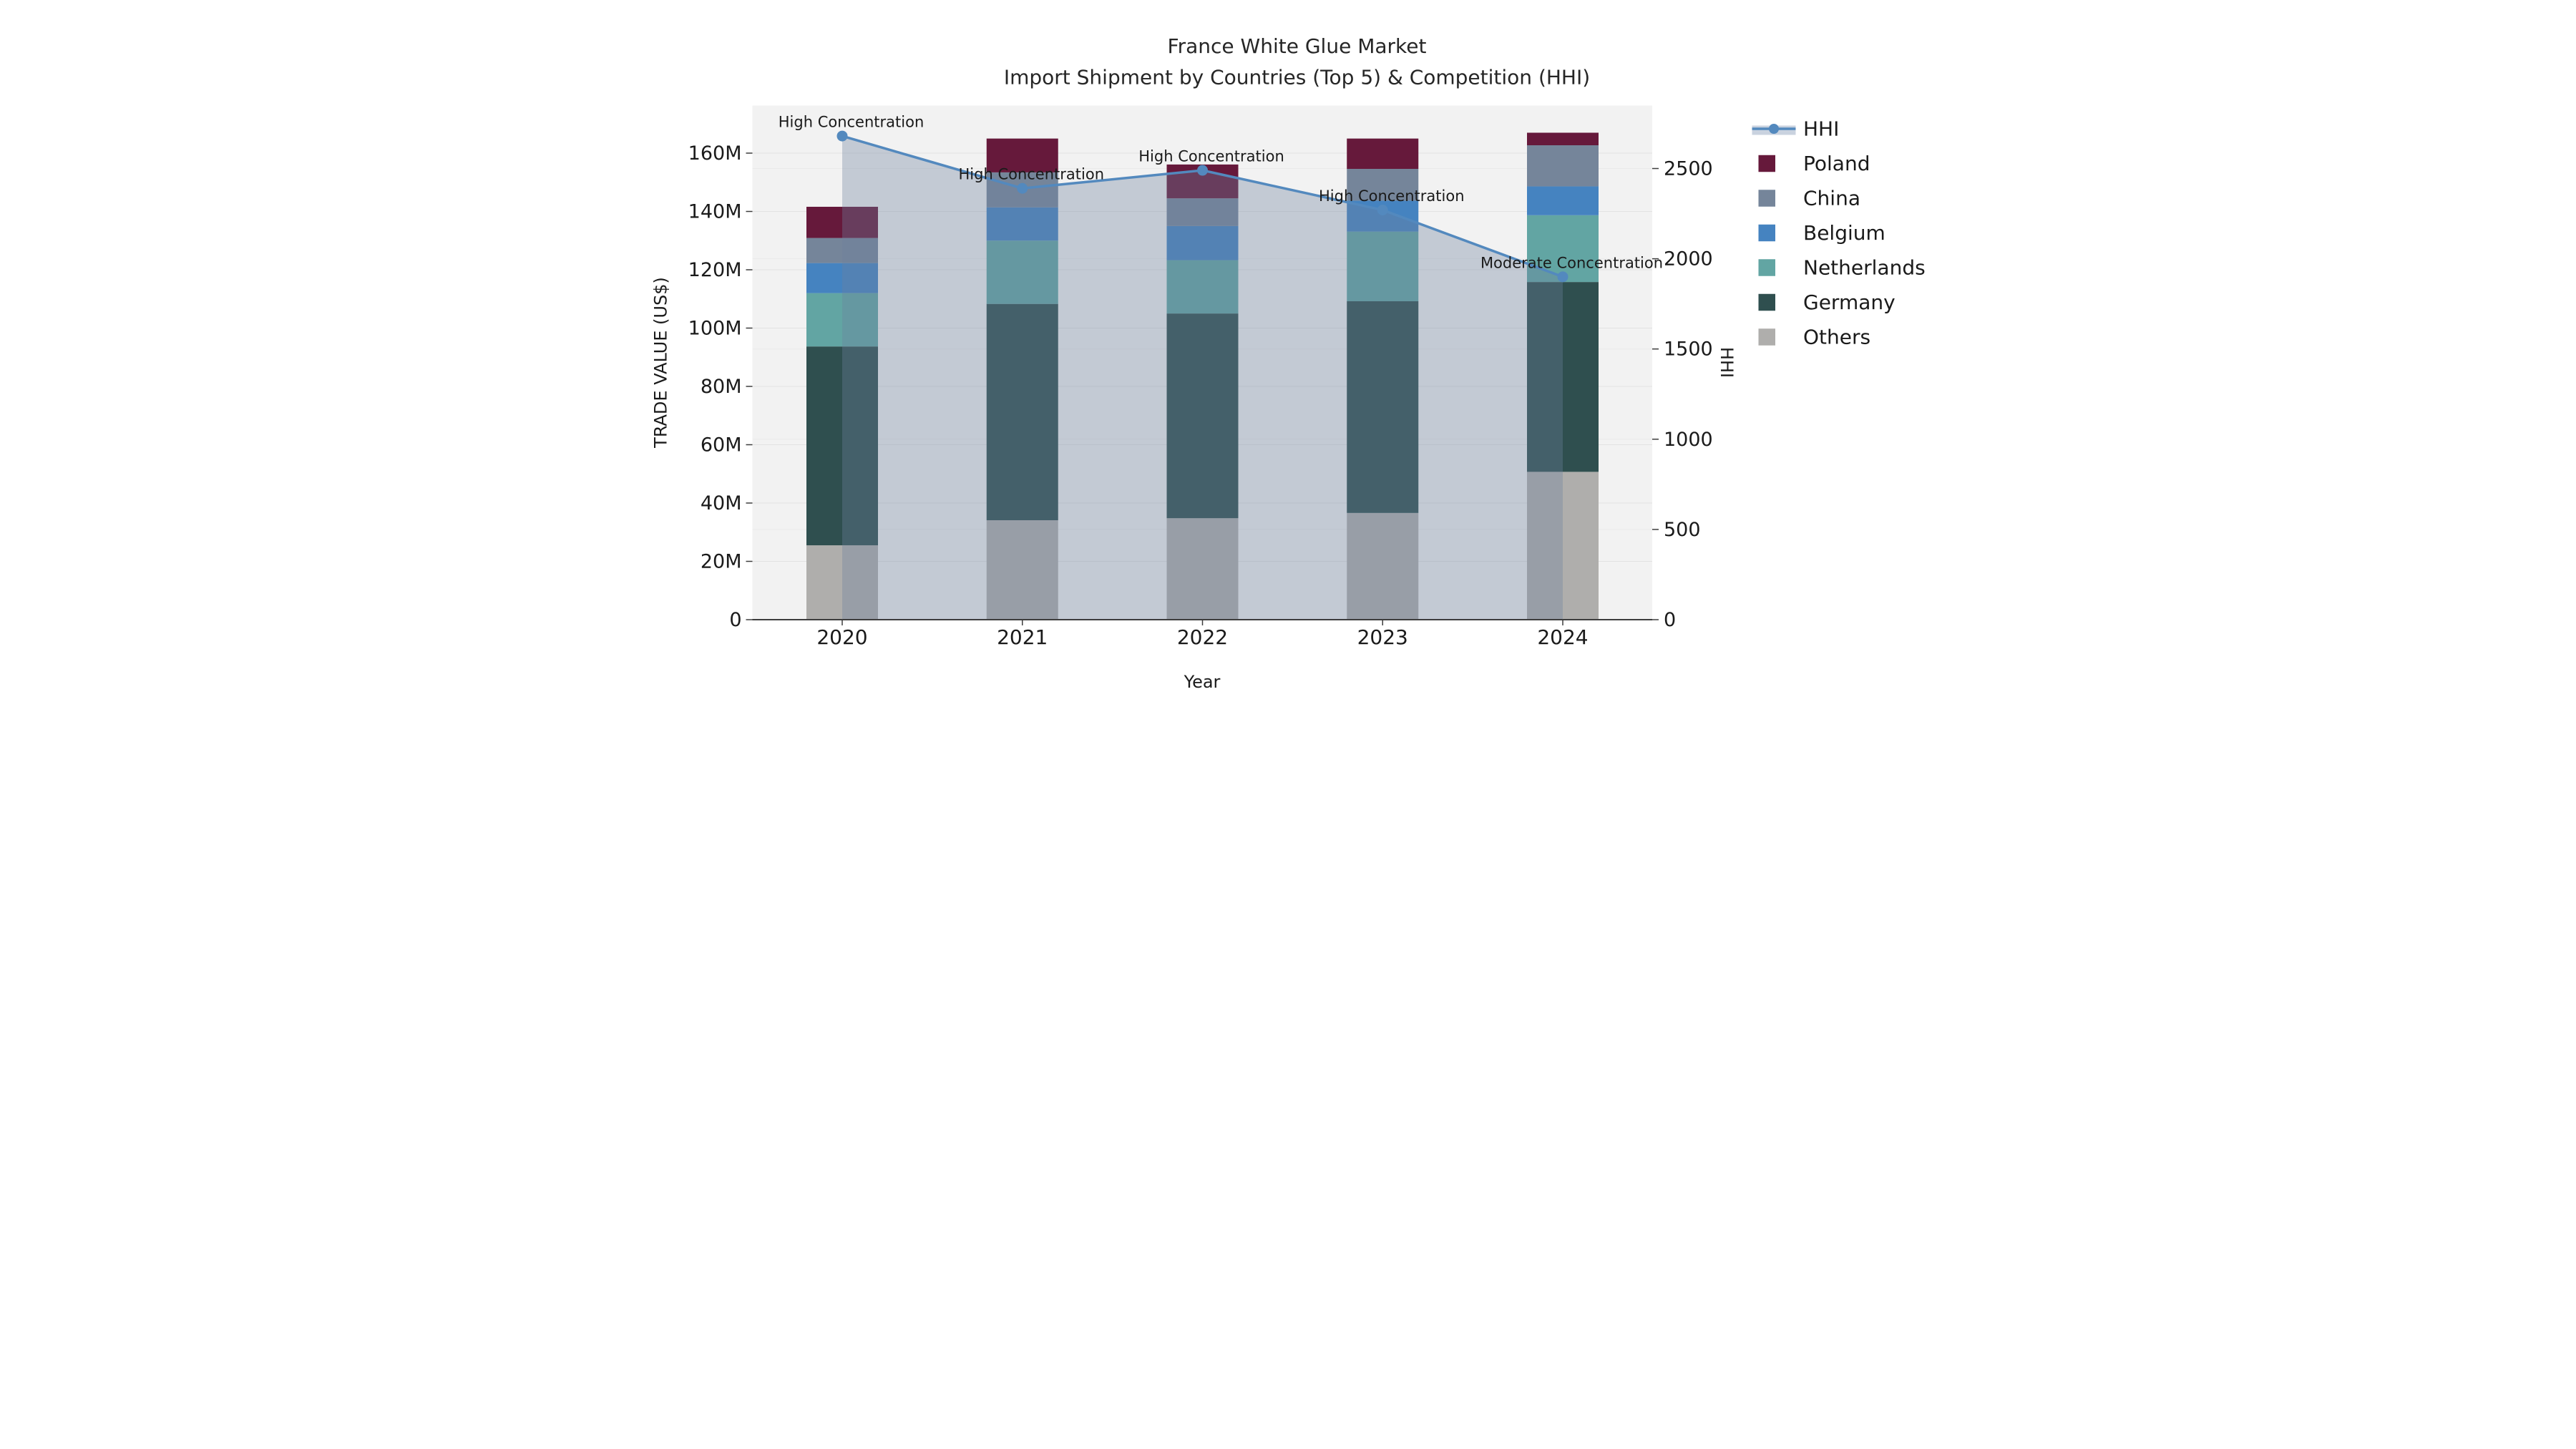 This screenshot has height=1449, width=2576. What do you see at coordinates (1383, 185) in the screenshot?
I see `bar-segment-2023-china` at bounding box center [1383, 185].